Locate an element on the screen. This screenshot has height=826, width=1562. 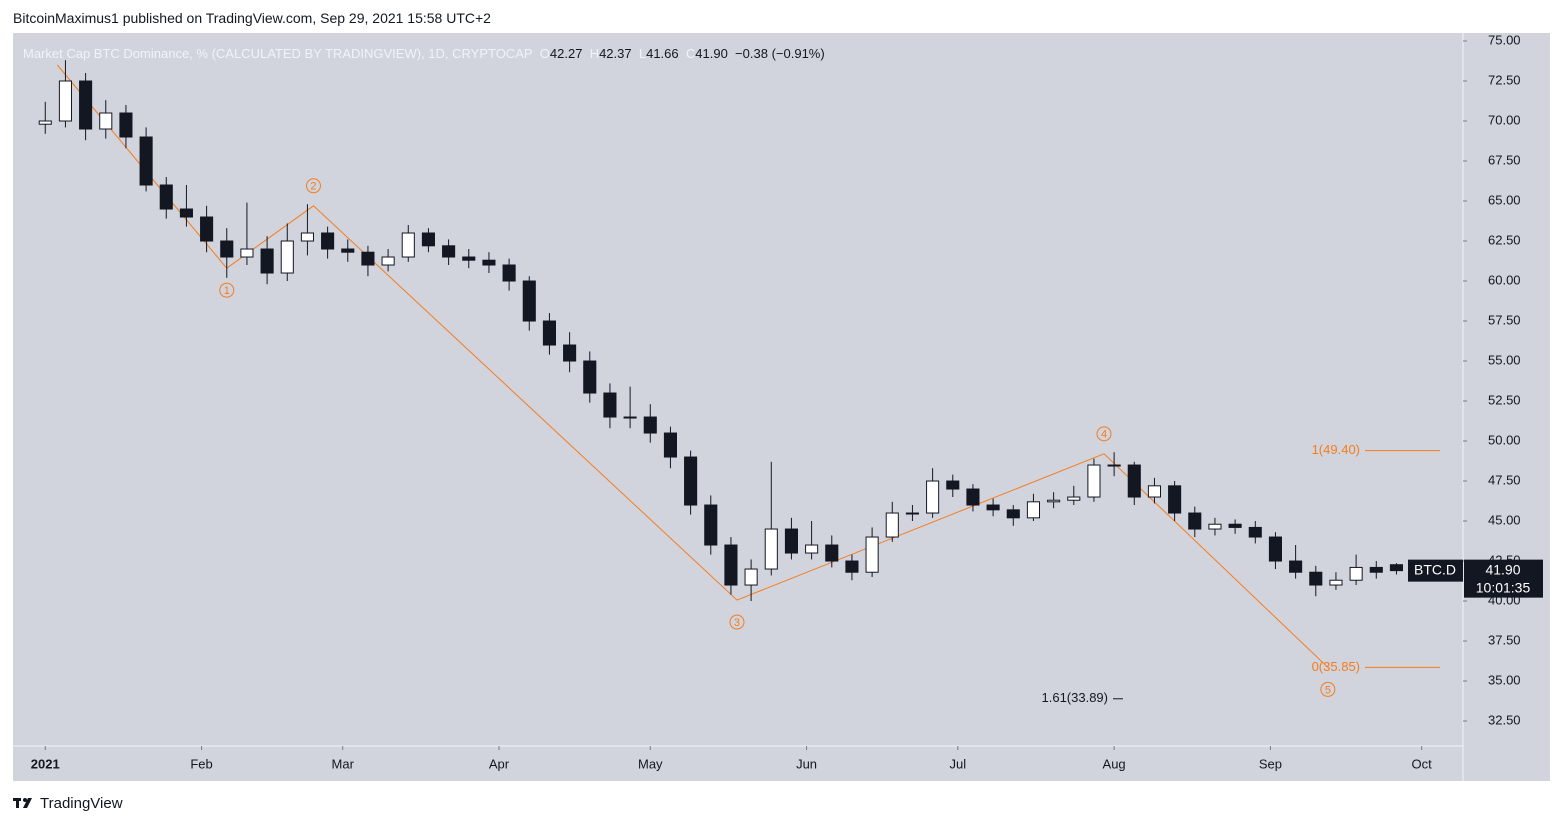
y-tick-label: 55.00 is located at coordinates (1504, 359).